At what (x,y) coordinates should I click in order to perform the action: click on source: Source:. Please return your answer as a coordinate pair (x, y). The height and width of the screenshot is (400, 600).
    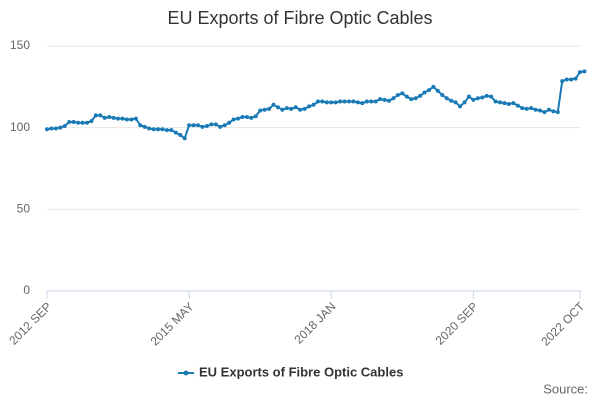
    Looking at the image, I should click on (565, 388).